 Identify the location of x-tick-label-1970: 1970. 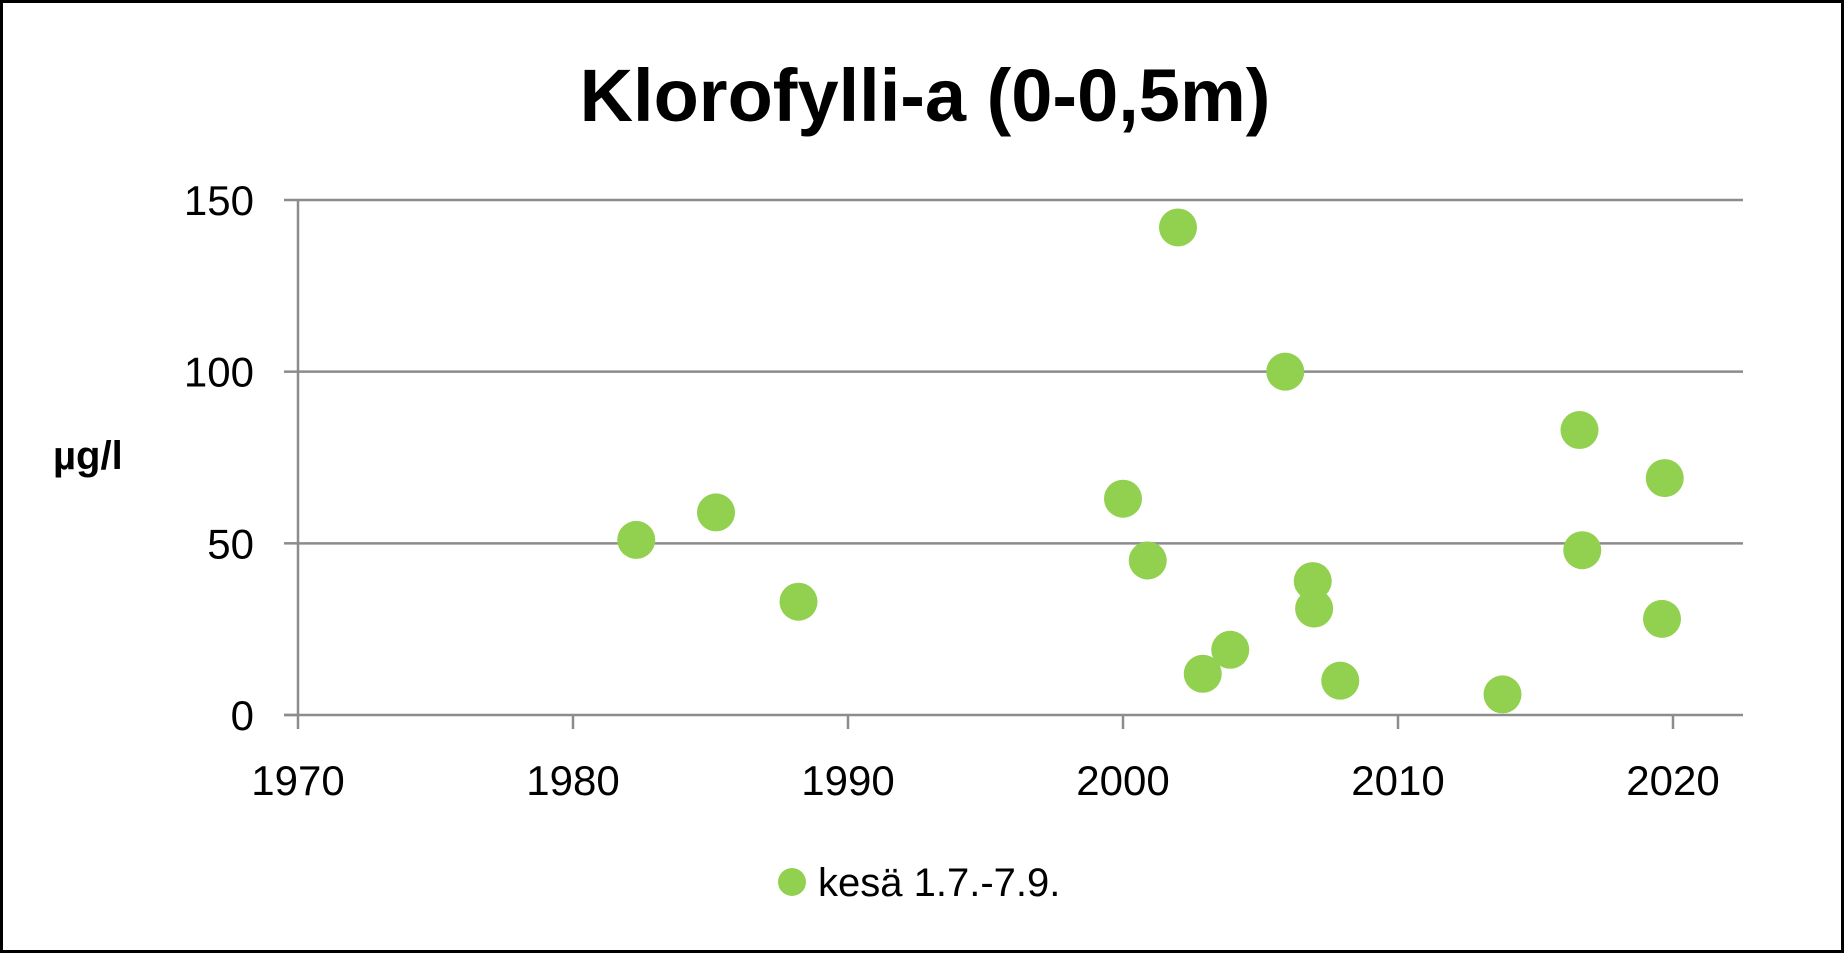
(297, 780).